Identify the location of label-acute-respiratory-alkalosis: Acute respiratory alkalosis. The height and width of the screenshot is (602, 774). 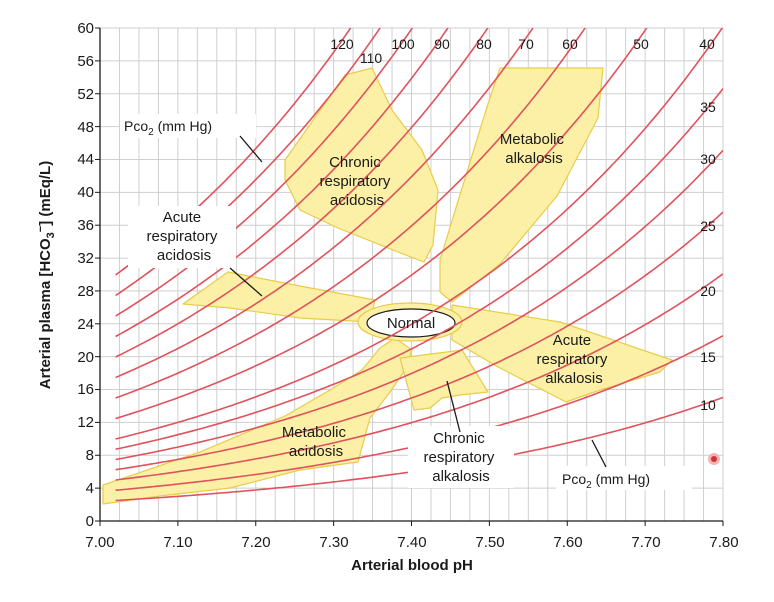
(573, 359).